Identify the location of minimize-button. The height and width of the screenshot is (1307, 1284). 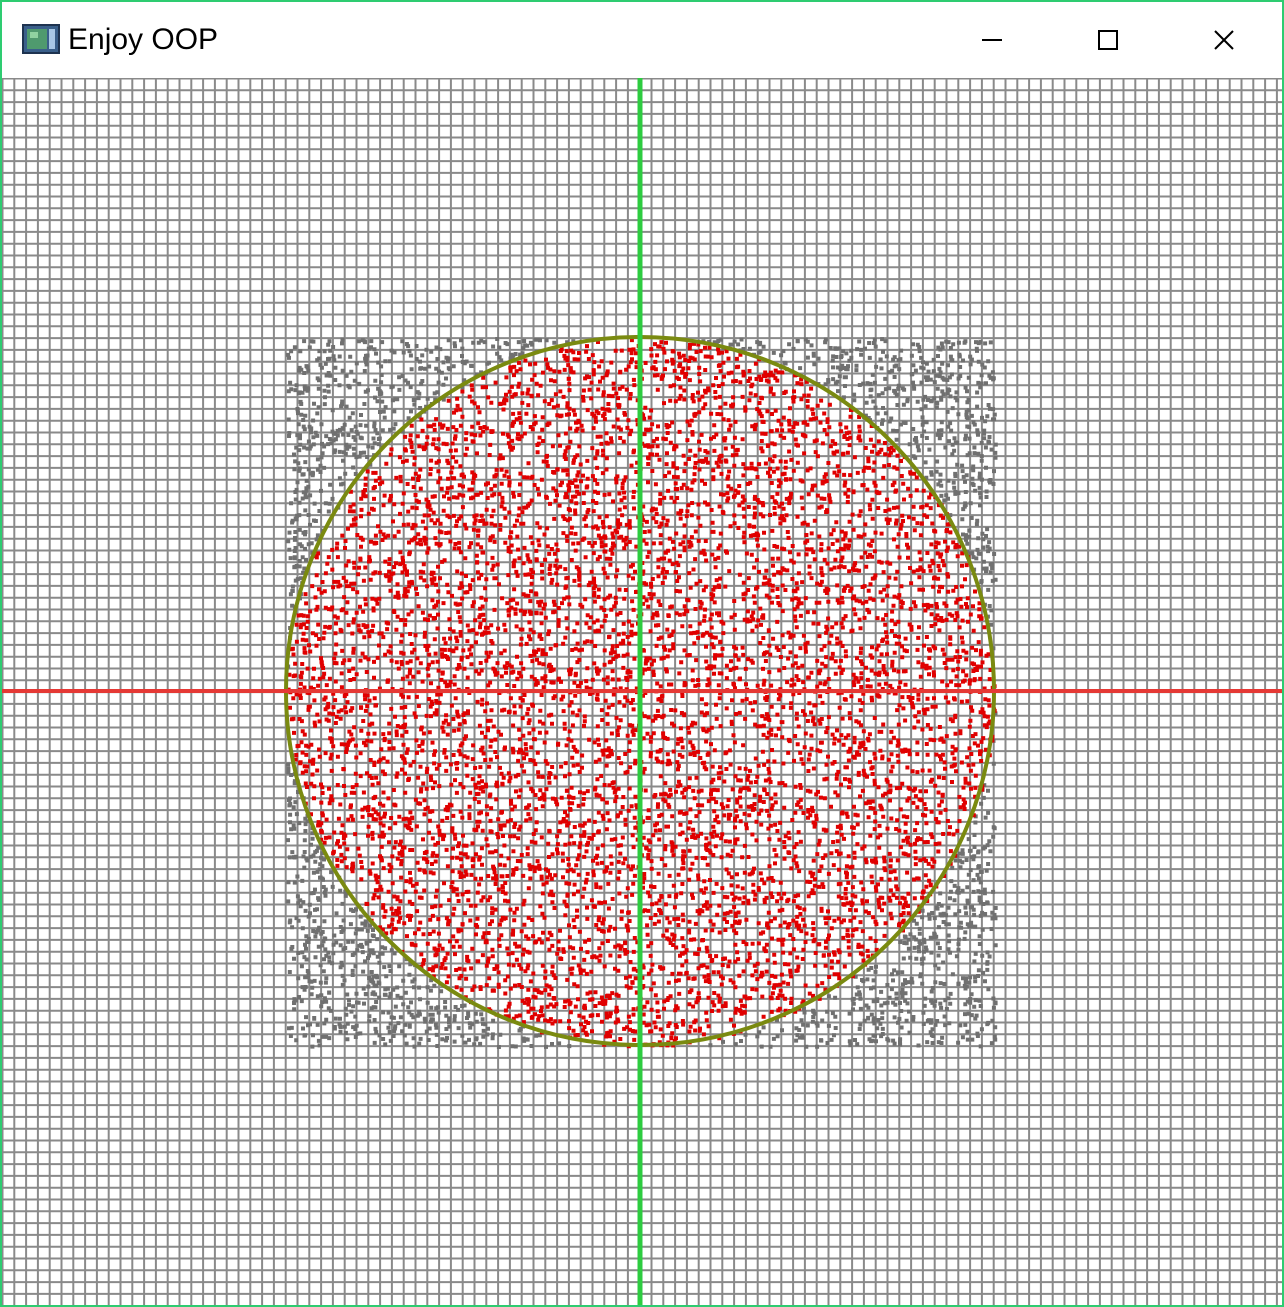
(992, 40).